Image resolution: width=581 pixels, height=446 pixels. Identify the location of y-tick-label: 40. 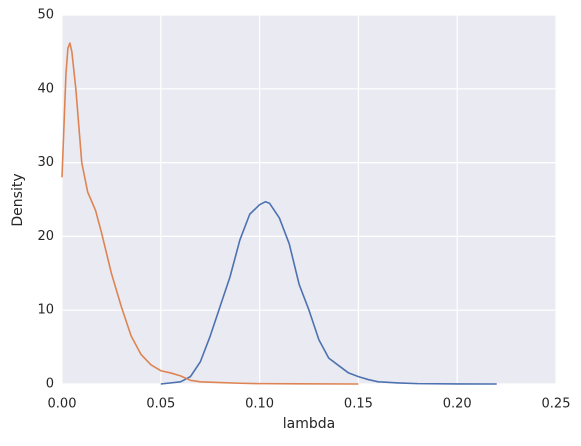
(45, 88).